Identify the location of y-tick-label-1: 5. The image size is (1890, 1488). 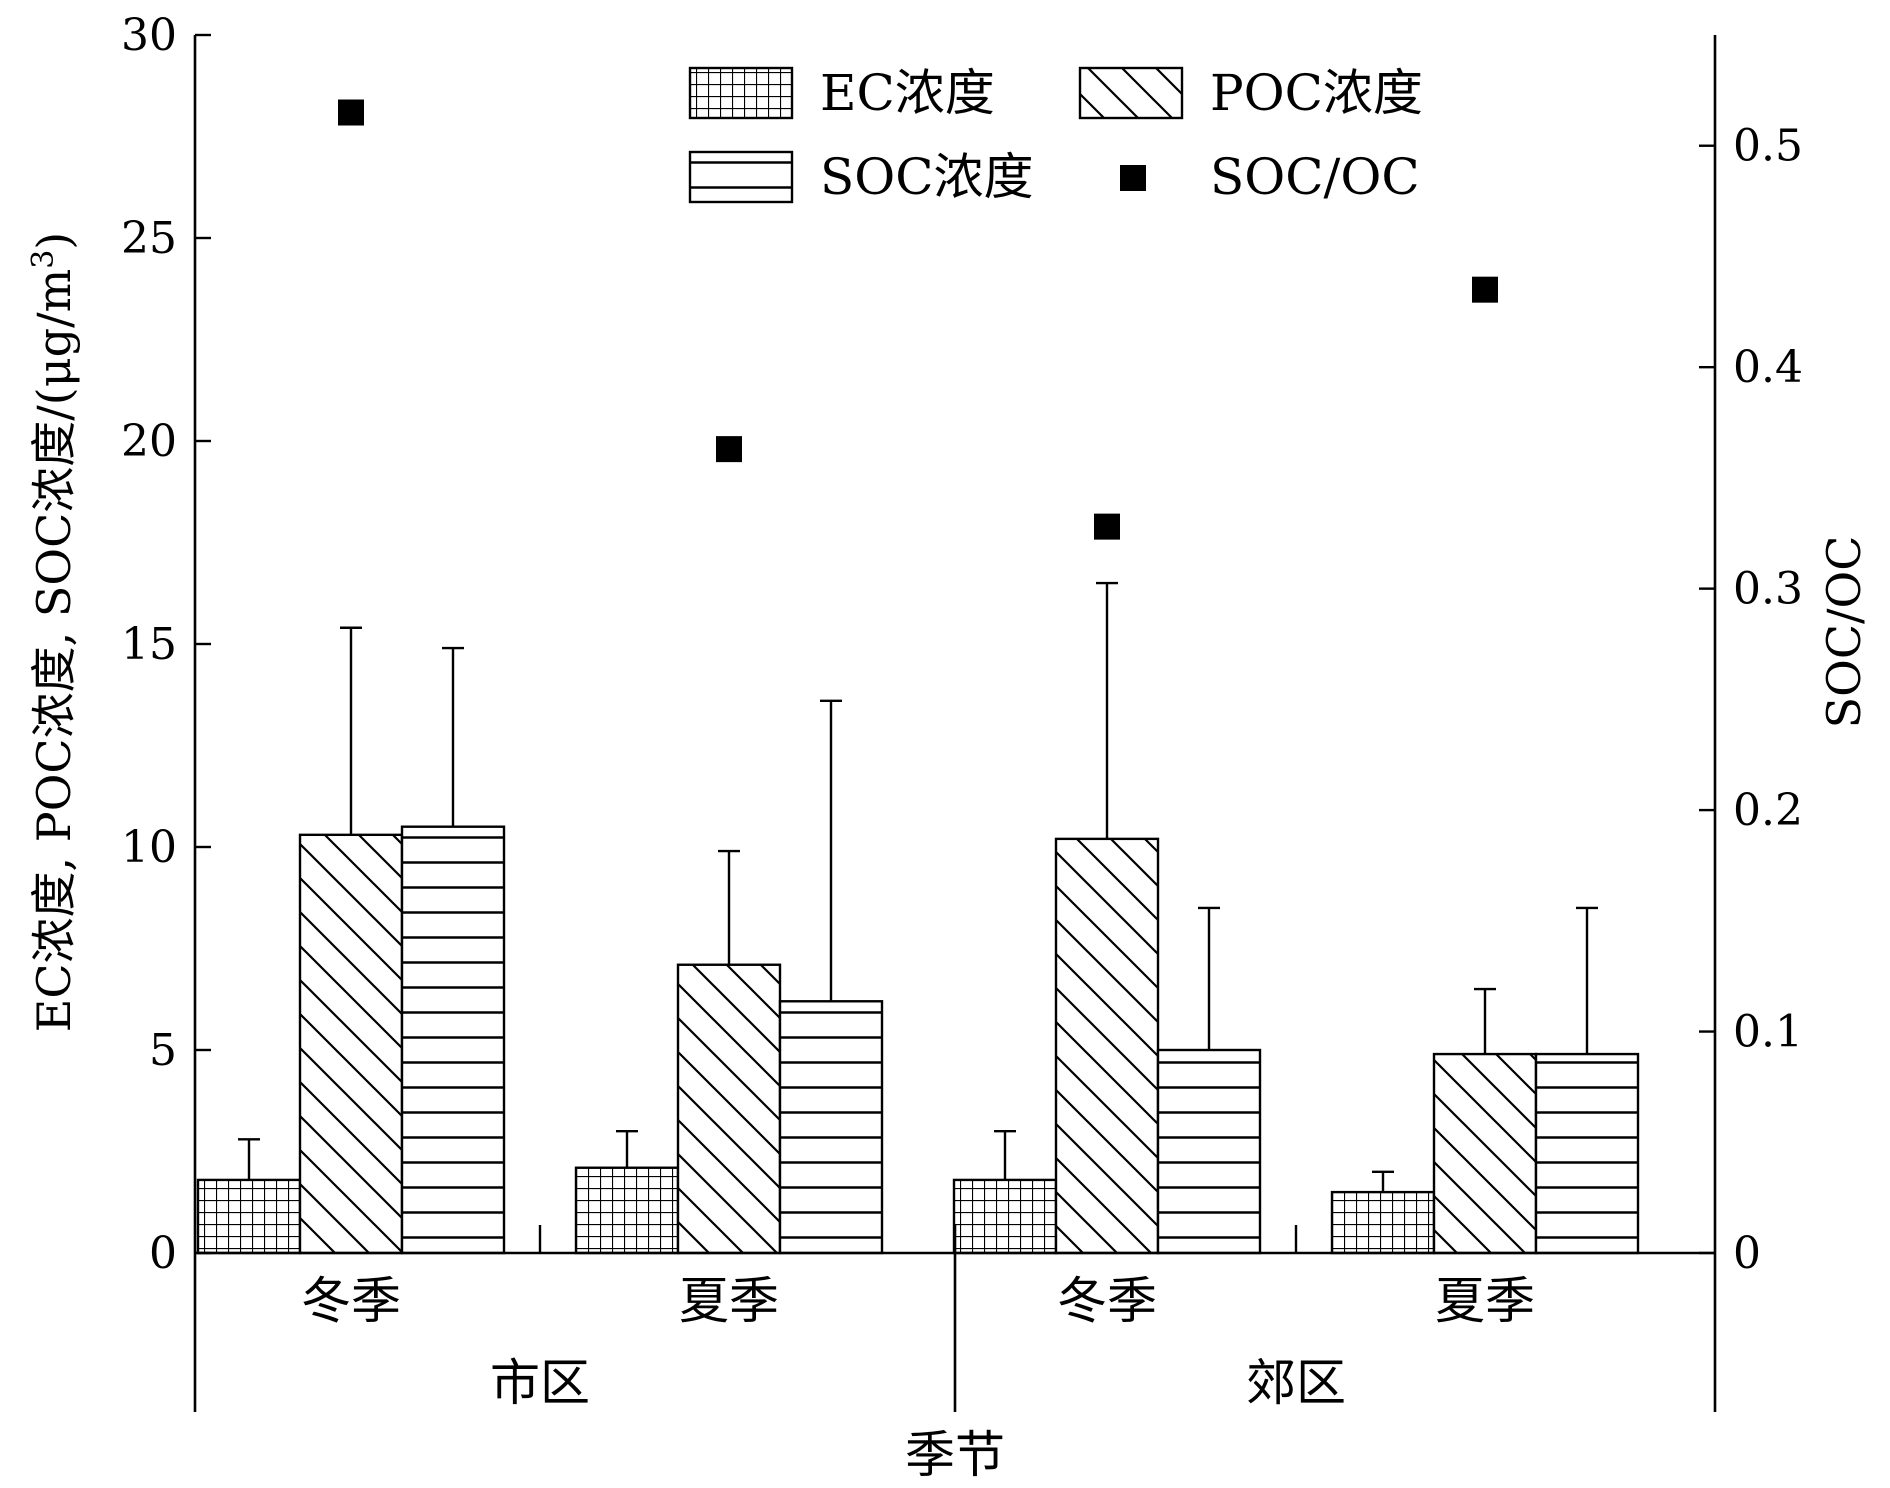
(163, 1050).